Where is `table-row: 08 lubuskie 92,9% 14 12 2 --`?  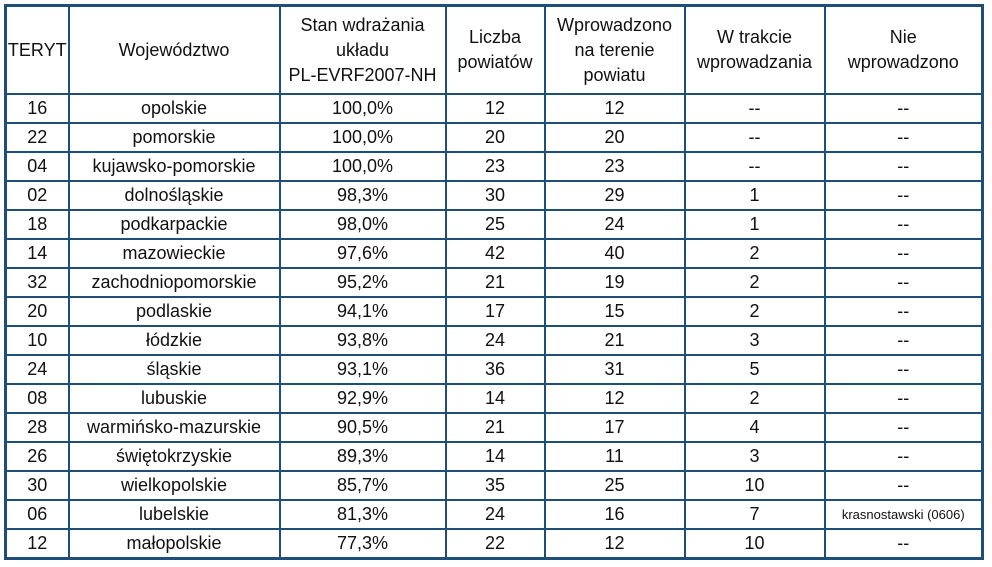 table-row: 08 lubuskie 92,9% 14 12 2 -- is located at coordinates (494, 398).